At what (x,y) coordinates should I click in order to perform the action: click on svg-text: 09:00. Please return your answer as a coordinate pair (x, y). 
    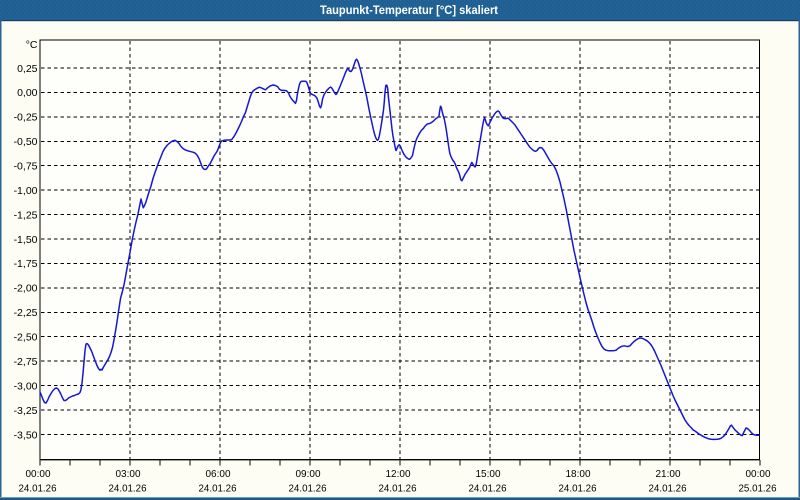
    Looking at the image, I should click on (308, 474).